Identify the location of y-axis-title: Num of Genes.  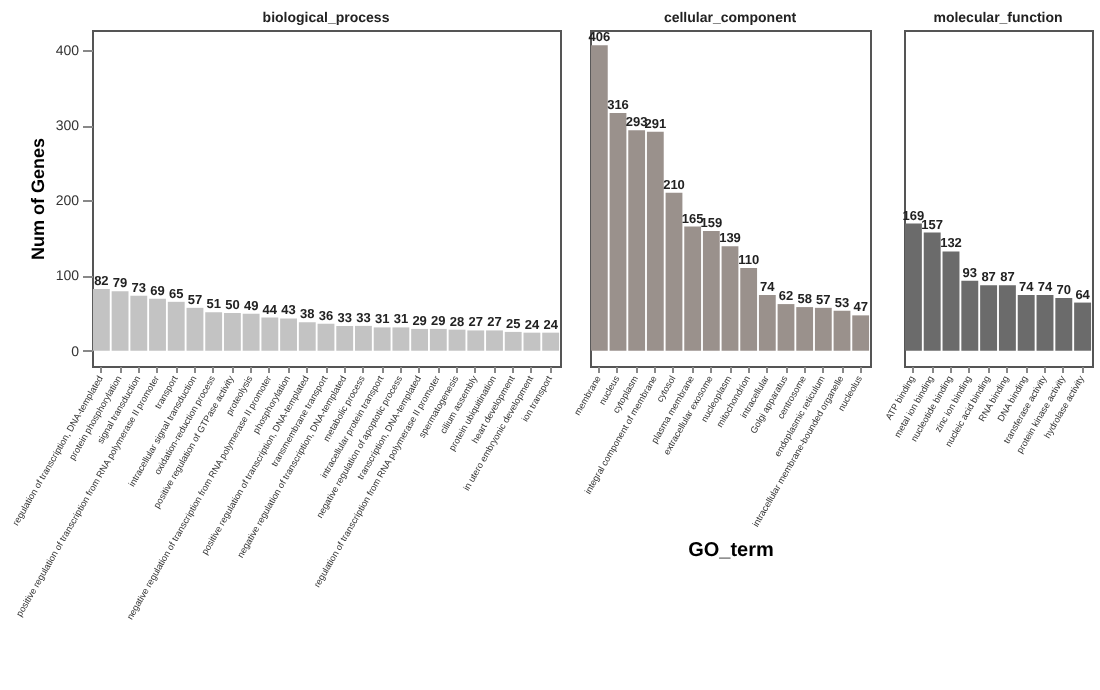
(37, 199).